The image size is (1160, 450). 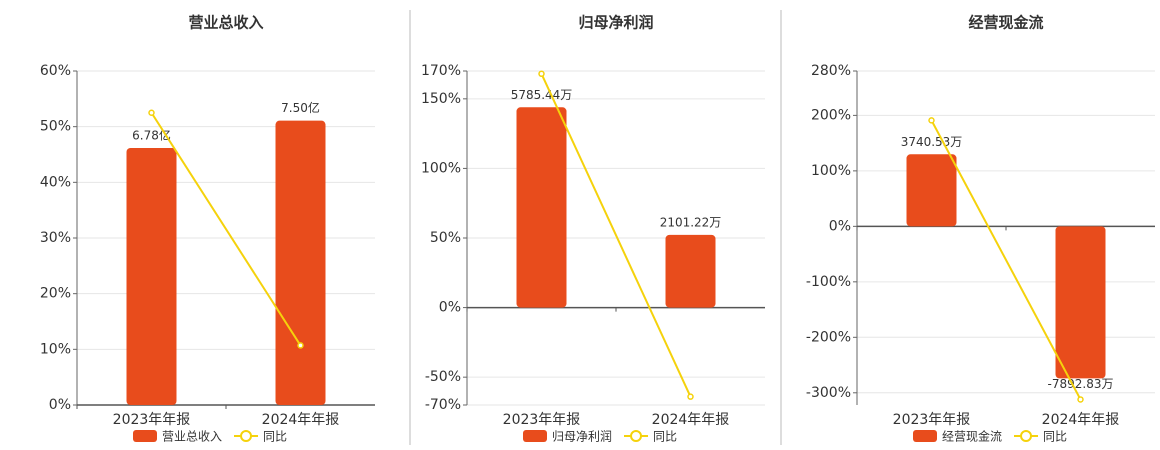 What do you see at coordinates (55, 182) in the screenshot?
I see `y-tick-label: 40%` at bounding box center [55, 182].